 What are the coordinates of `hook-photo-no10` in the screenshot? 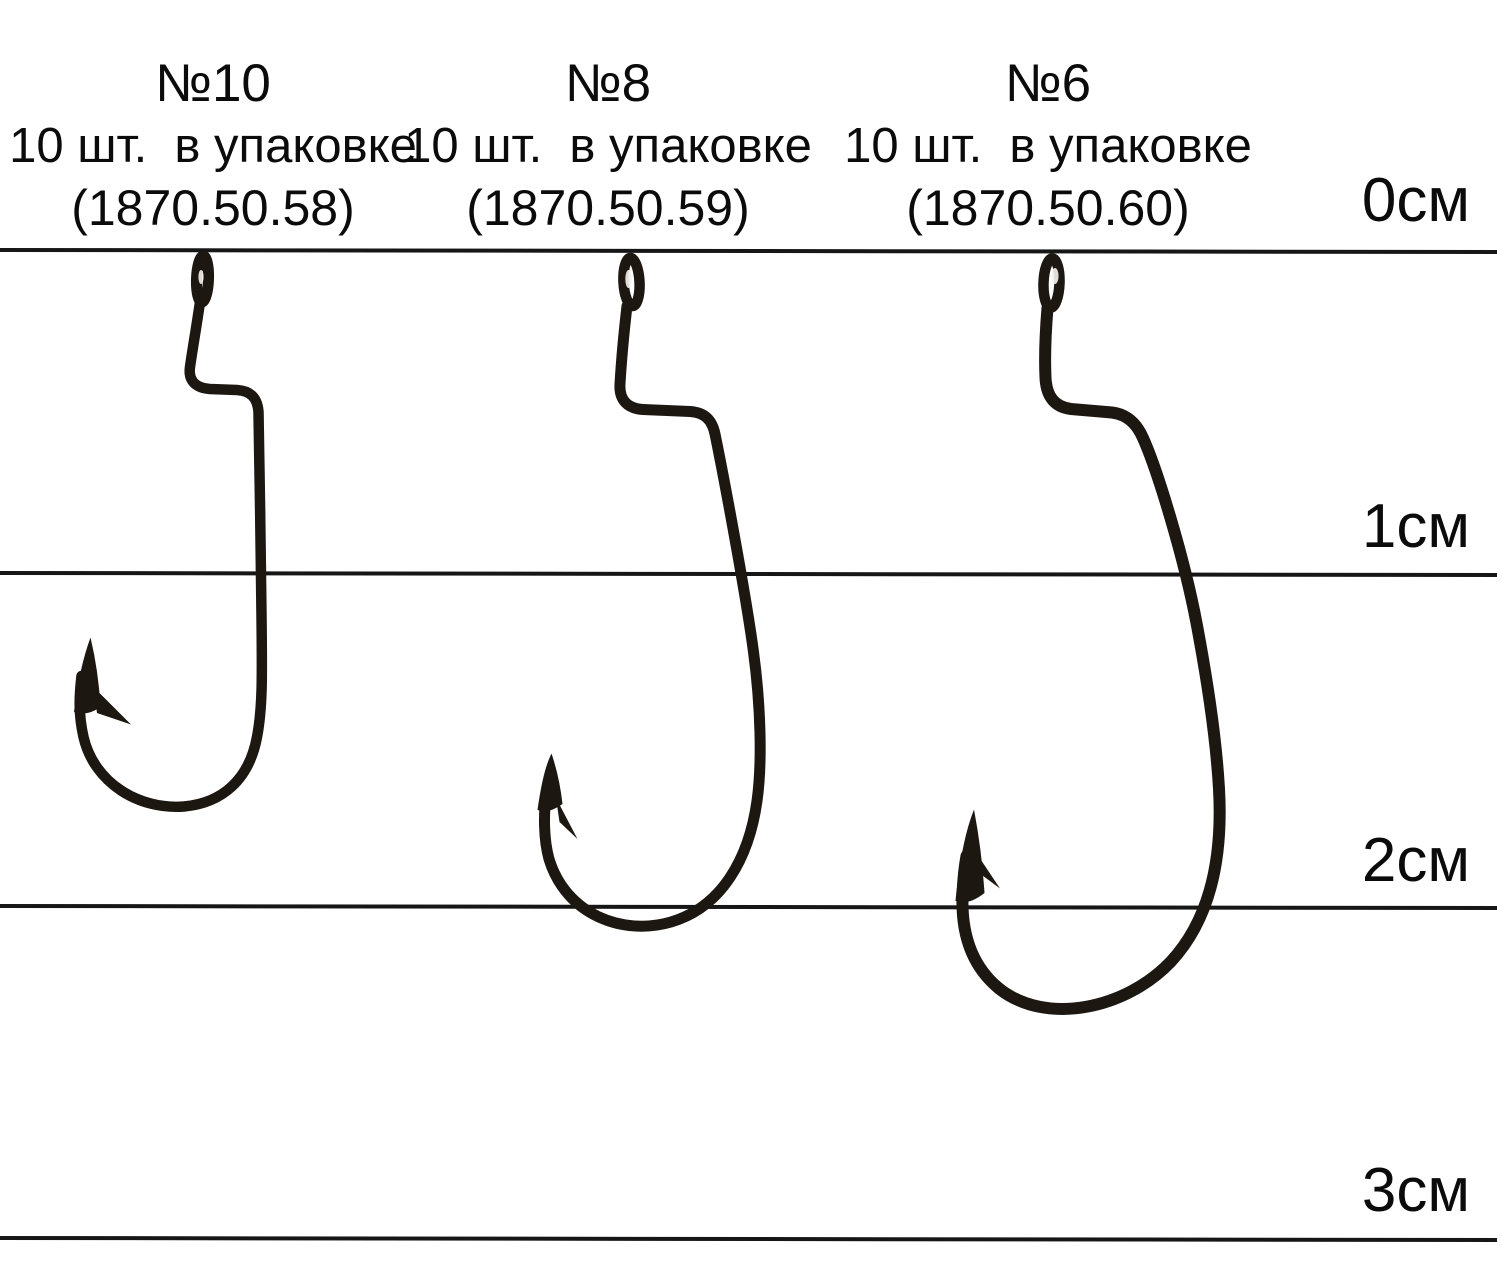 It's located at (171, 531).